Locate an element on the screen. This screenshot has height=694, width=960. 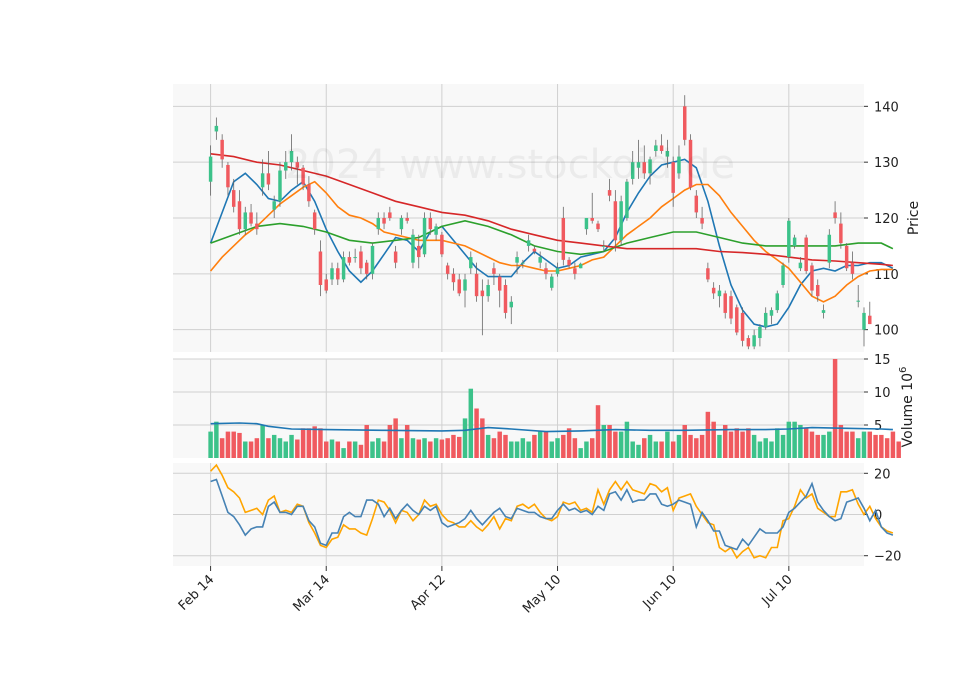
y-tick-label: 20 is located at coordinates (882, 474).